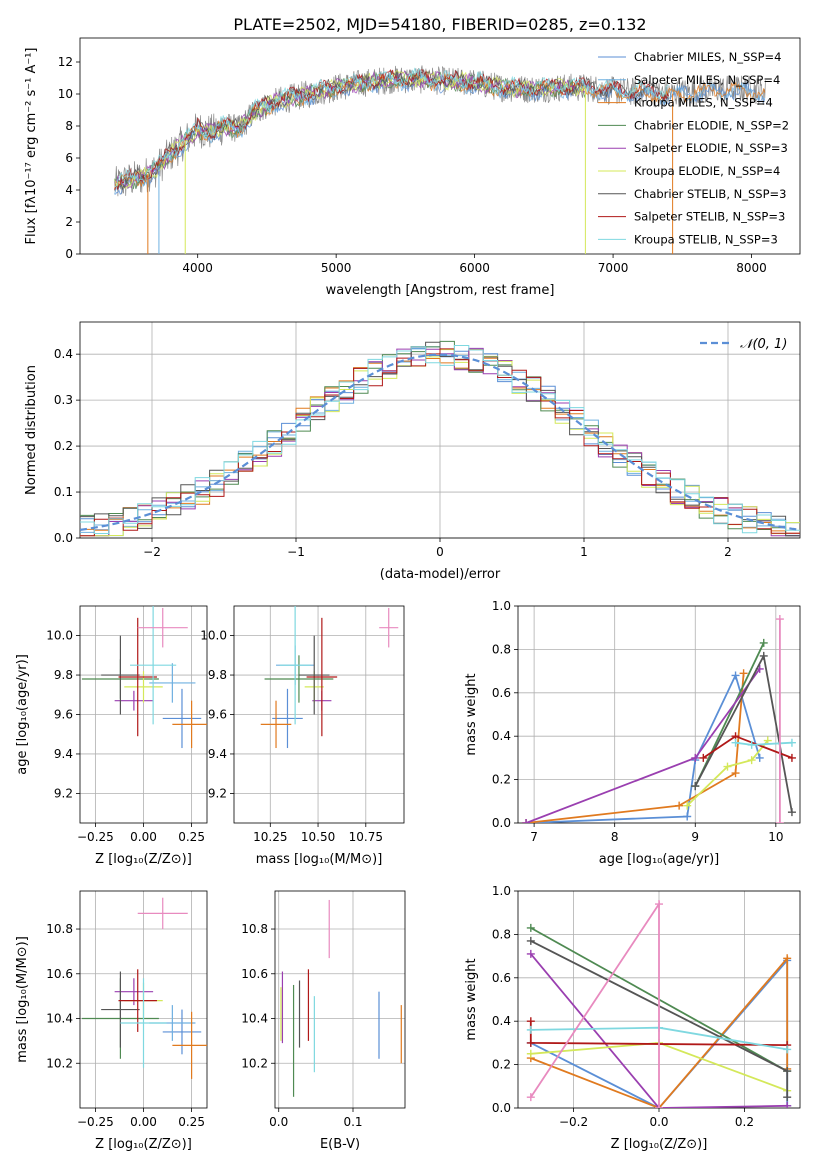 This screenshot has height=1170, width=819. What do you see at coordinates (296, 552) in the screenshot?
I see `x-tick-label: −1` at bounding box center [296, 552].